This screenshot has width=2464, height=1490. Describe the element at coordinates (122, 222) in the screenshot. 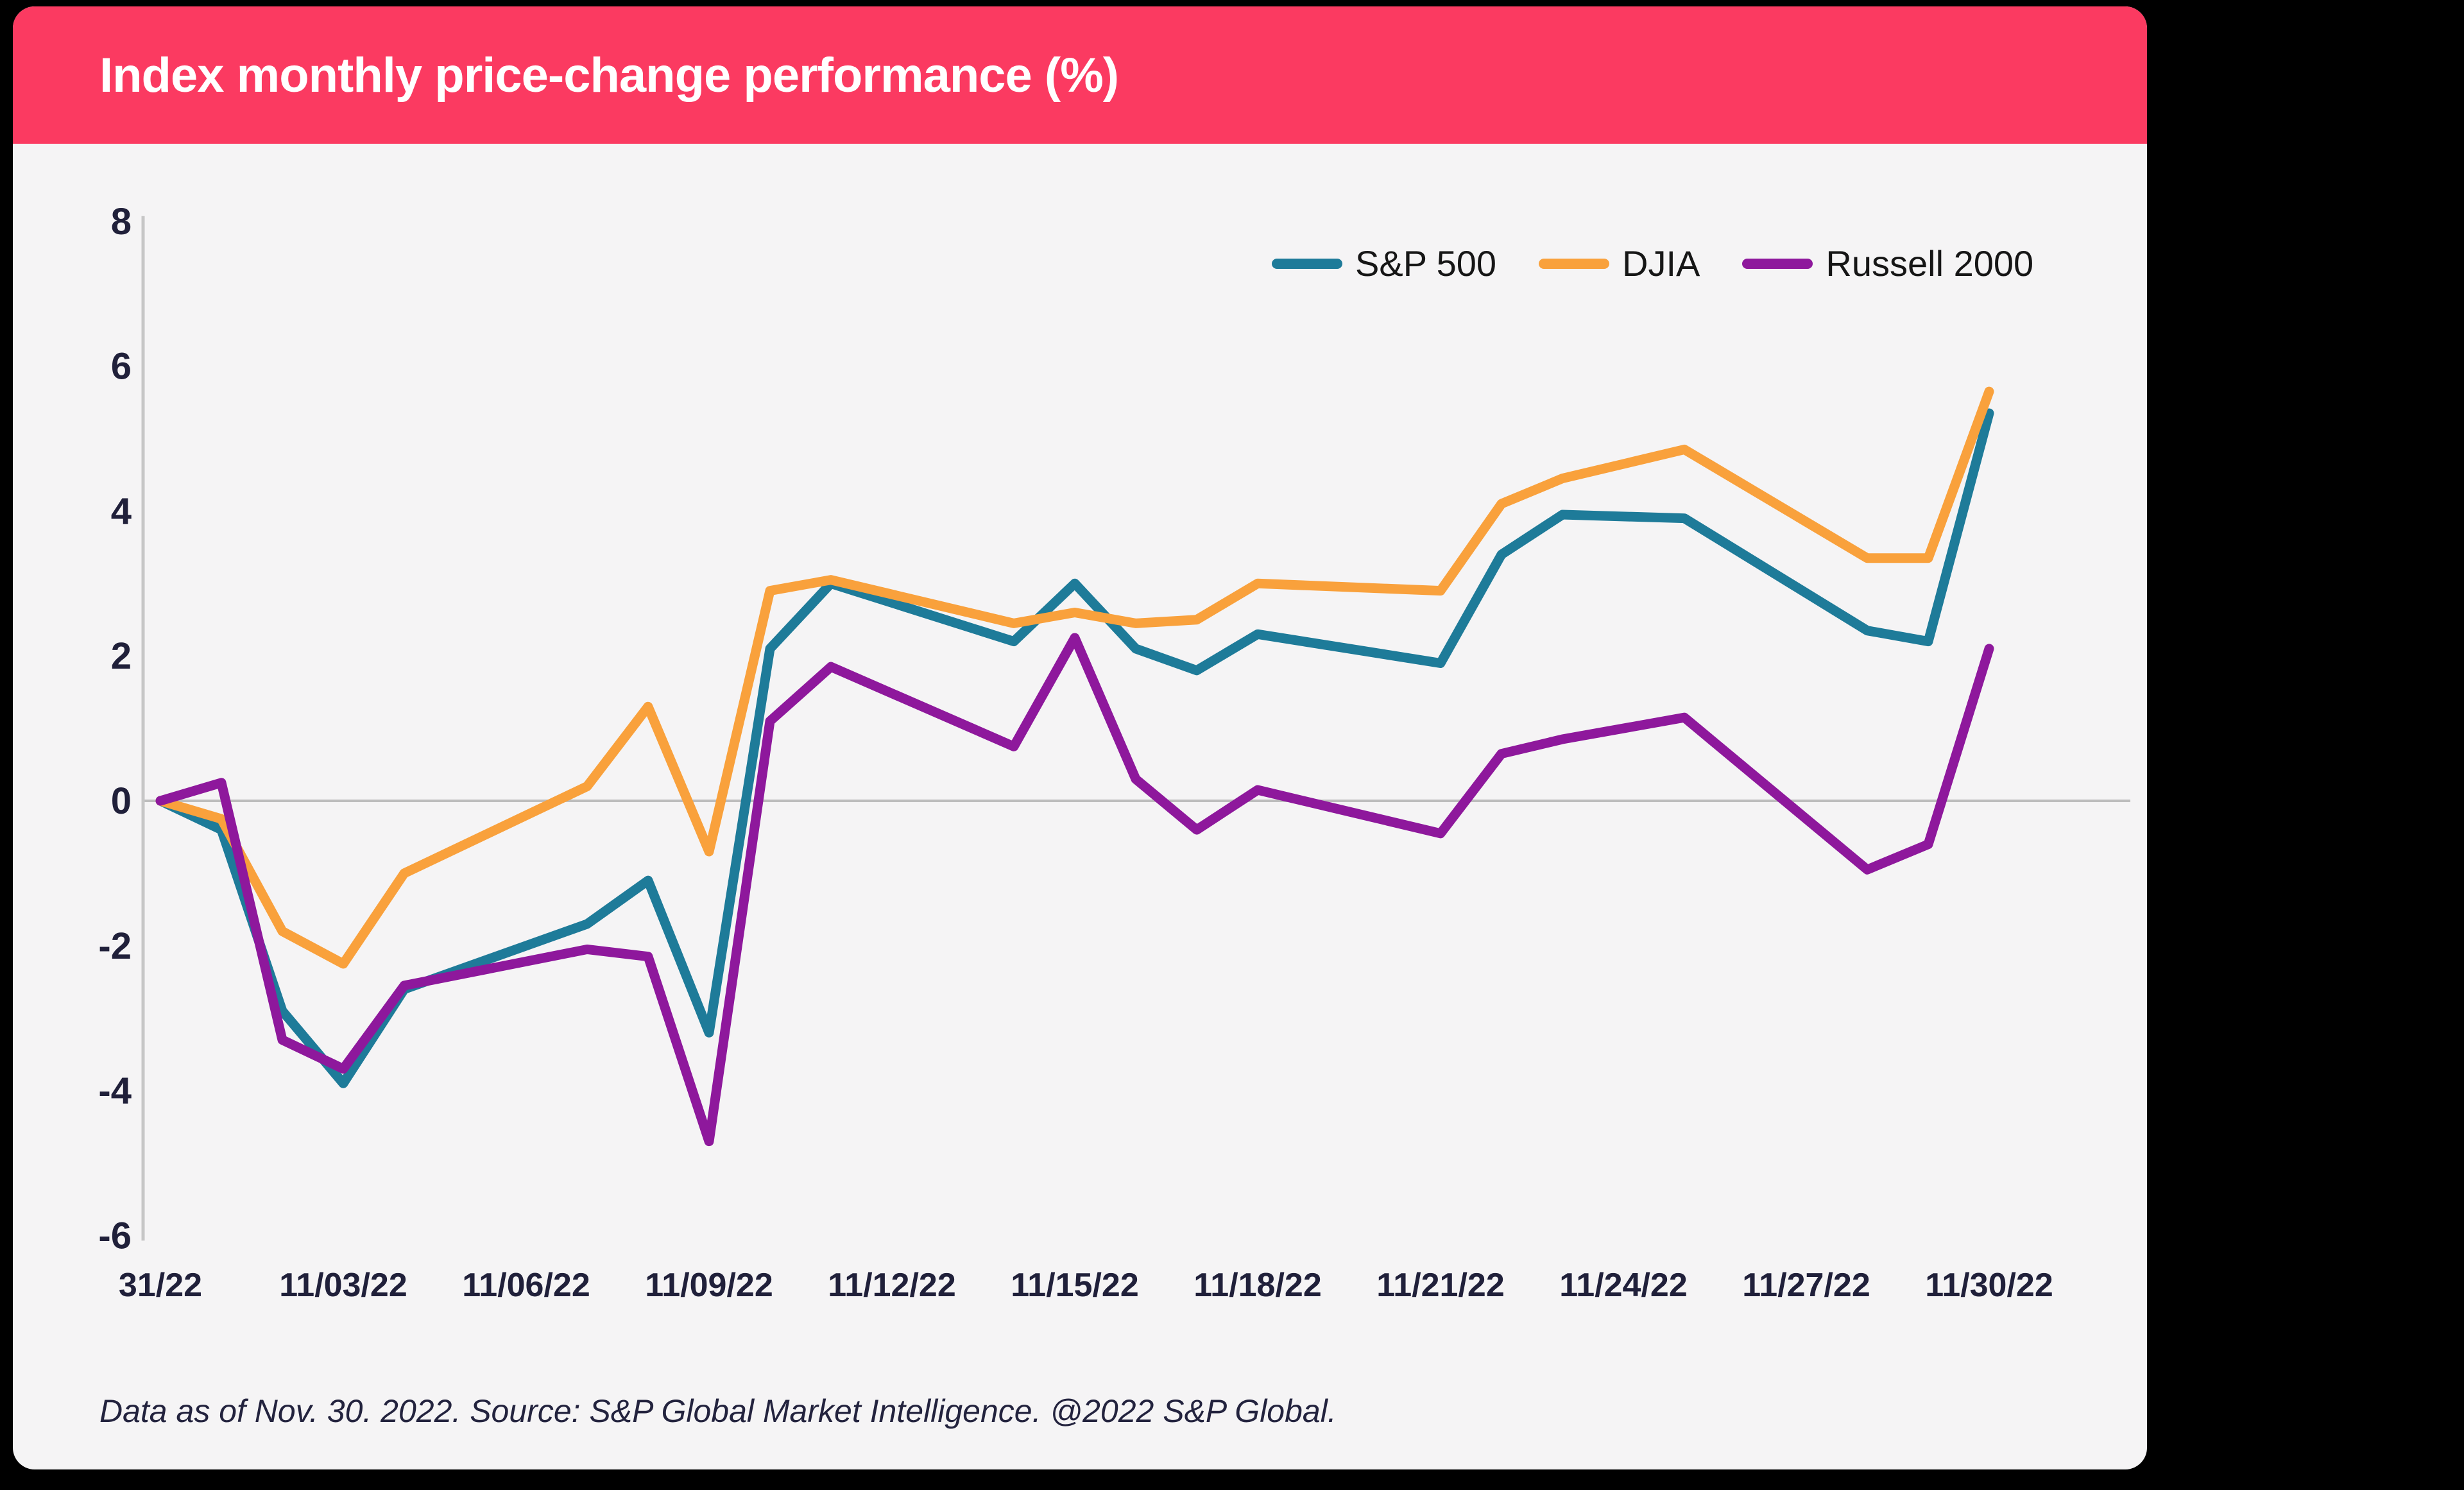

I see `y-tick-label: 8` at that location.